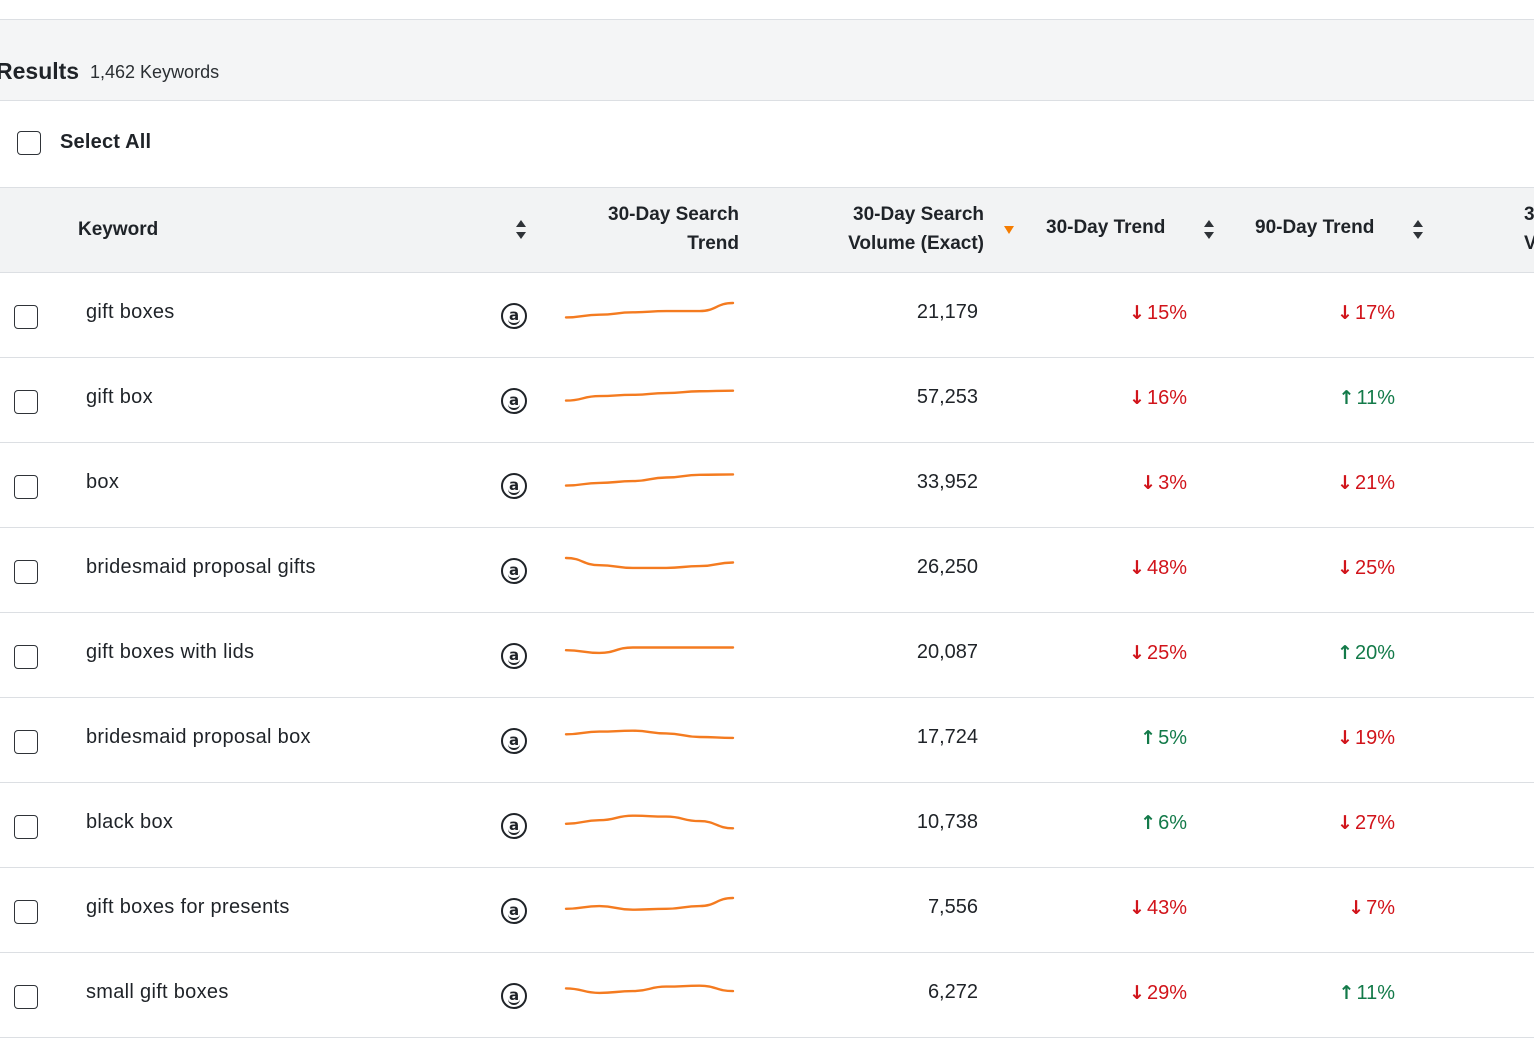  Describe the element at coordinates (767, 910) in the screenshot. I see `table-row: gift boxes for presents a 7,556 ↓ 43% ↓ 7%` at that location.